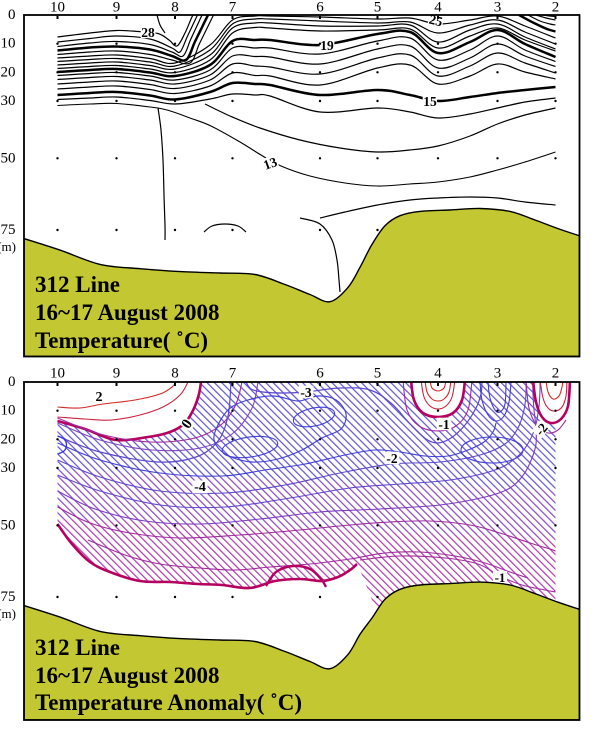 The image size is (600, 749). What do you see at coordinates (430, 101) in the screenshot?
I see `svg-text: 15` at bounding box center [430, 101].